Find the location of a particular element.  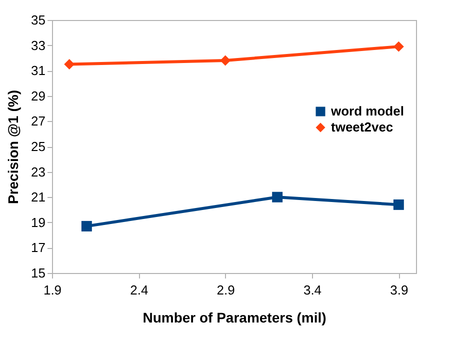

x-tick-label: 3.4 is located at coordinates (312, 290).